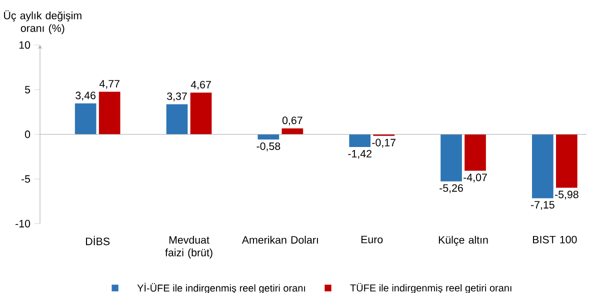  Describe the element at coordinates (177, 97) in the screenshot. I see `data-label: 3,37` at that location.